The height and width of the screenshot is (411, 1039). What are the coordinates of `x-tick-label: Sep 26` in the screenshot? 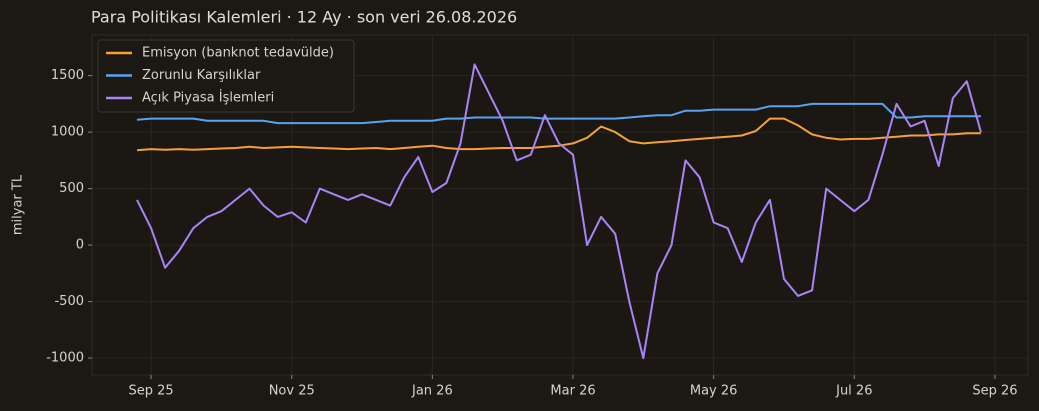 It's located at (994, 391).